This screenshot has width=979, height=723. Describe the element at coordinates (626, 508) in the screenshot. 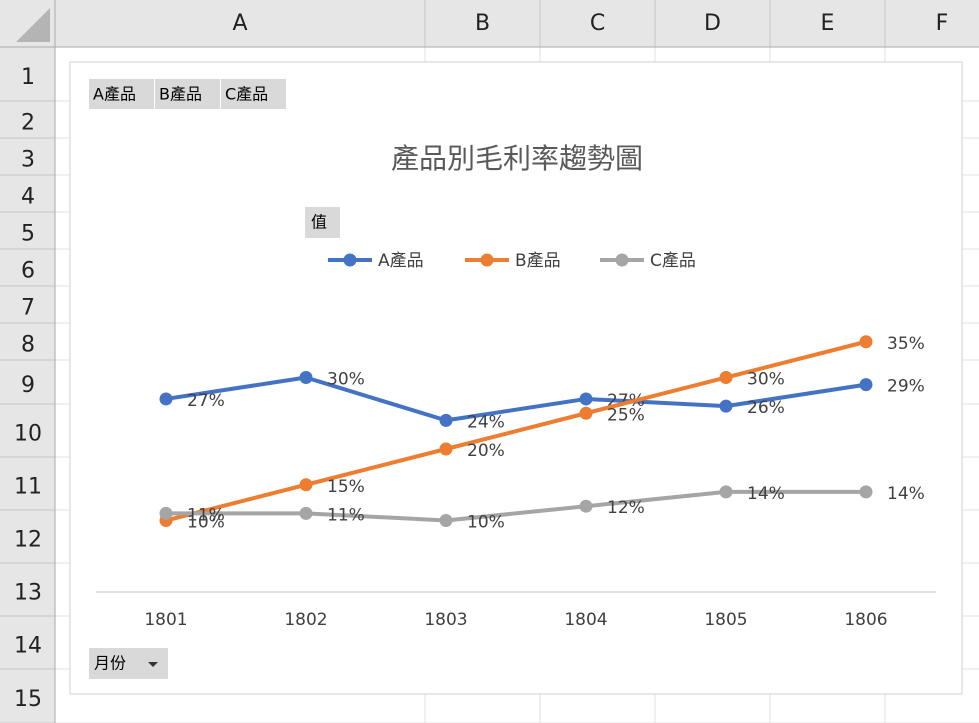

I see `data-label: 12%` at that location.